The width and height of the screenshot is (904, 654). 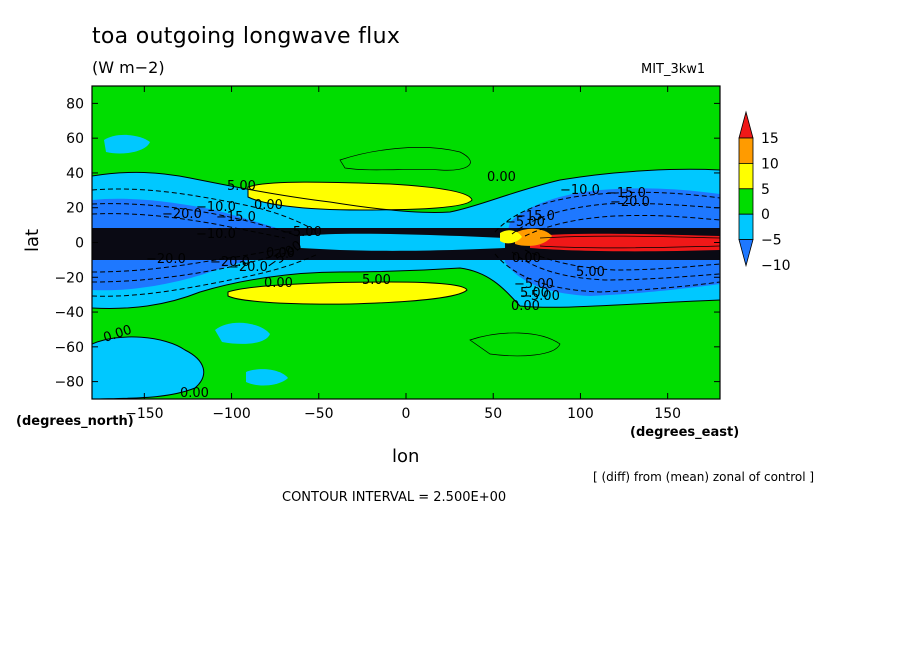 What do you see at coordinates (69, 313) in the screenshot?
I see `y-tick-label-6: −40` at bounding box center [69, 313].